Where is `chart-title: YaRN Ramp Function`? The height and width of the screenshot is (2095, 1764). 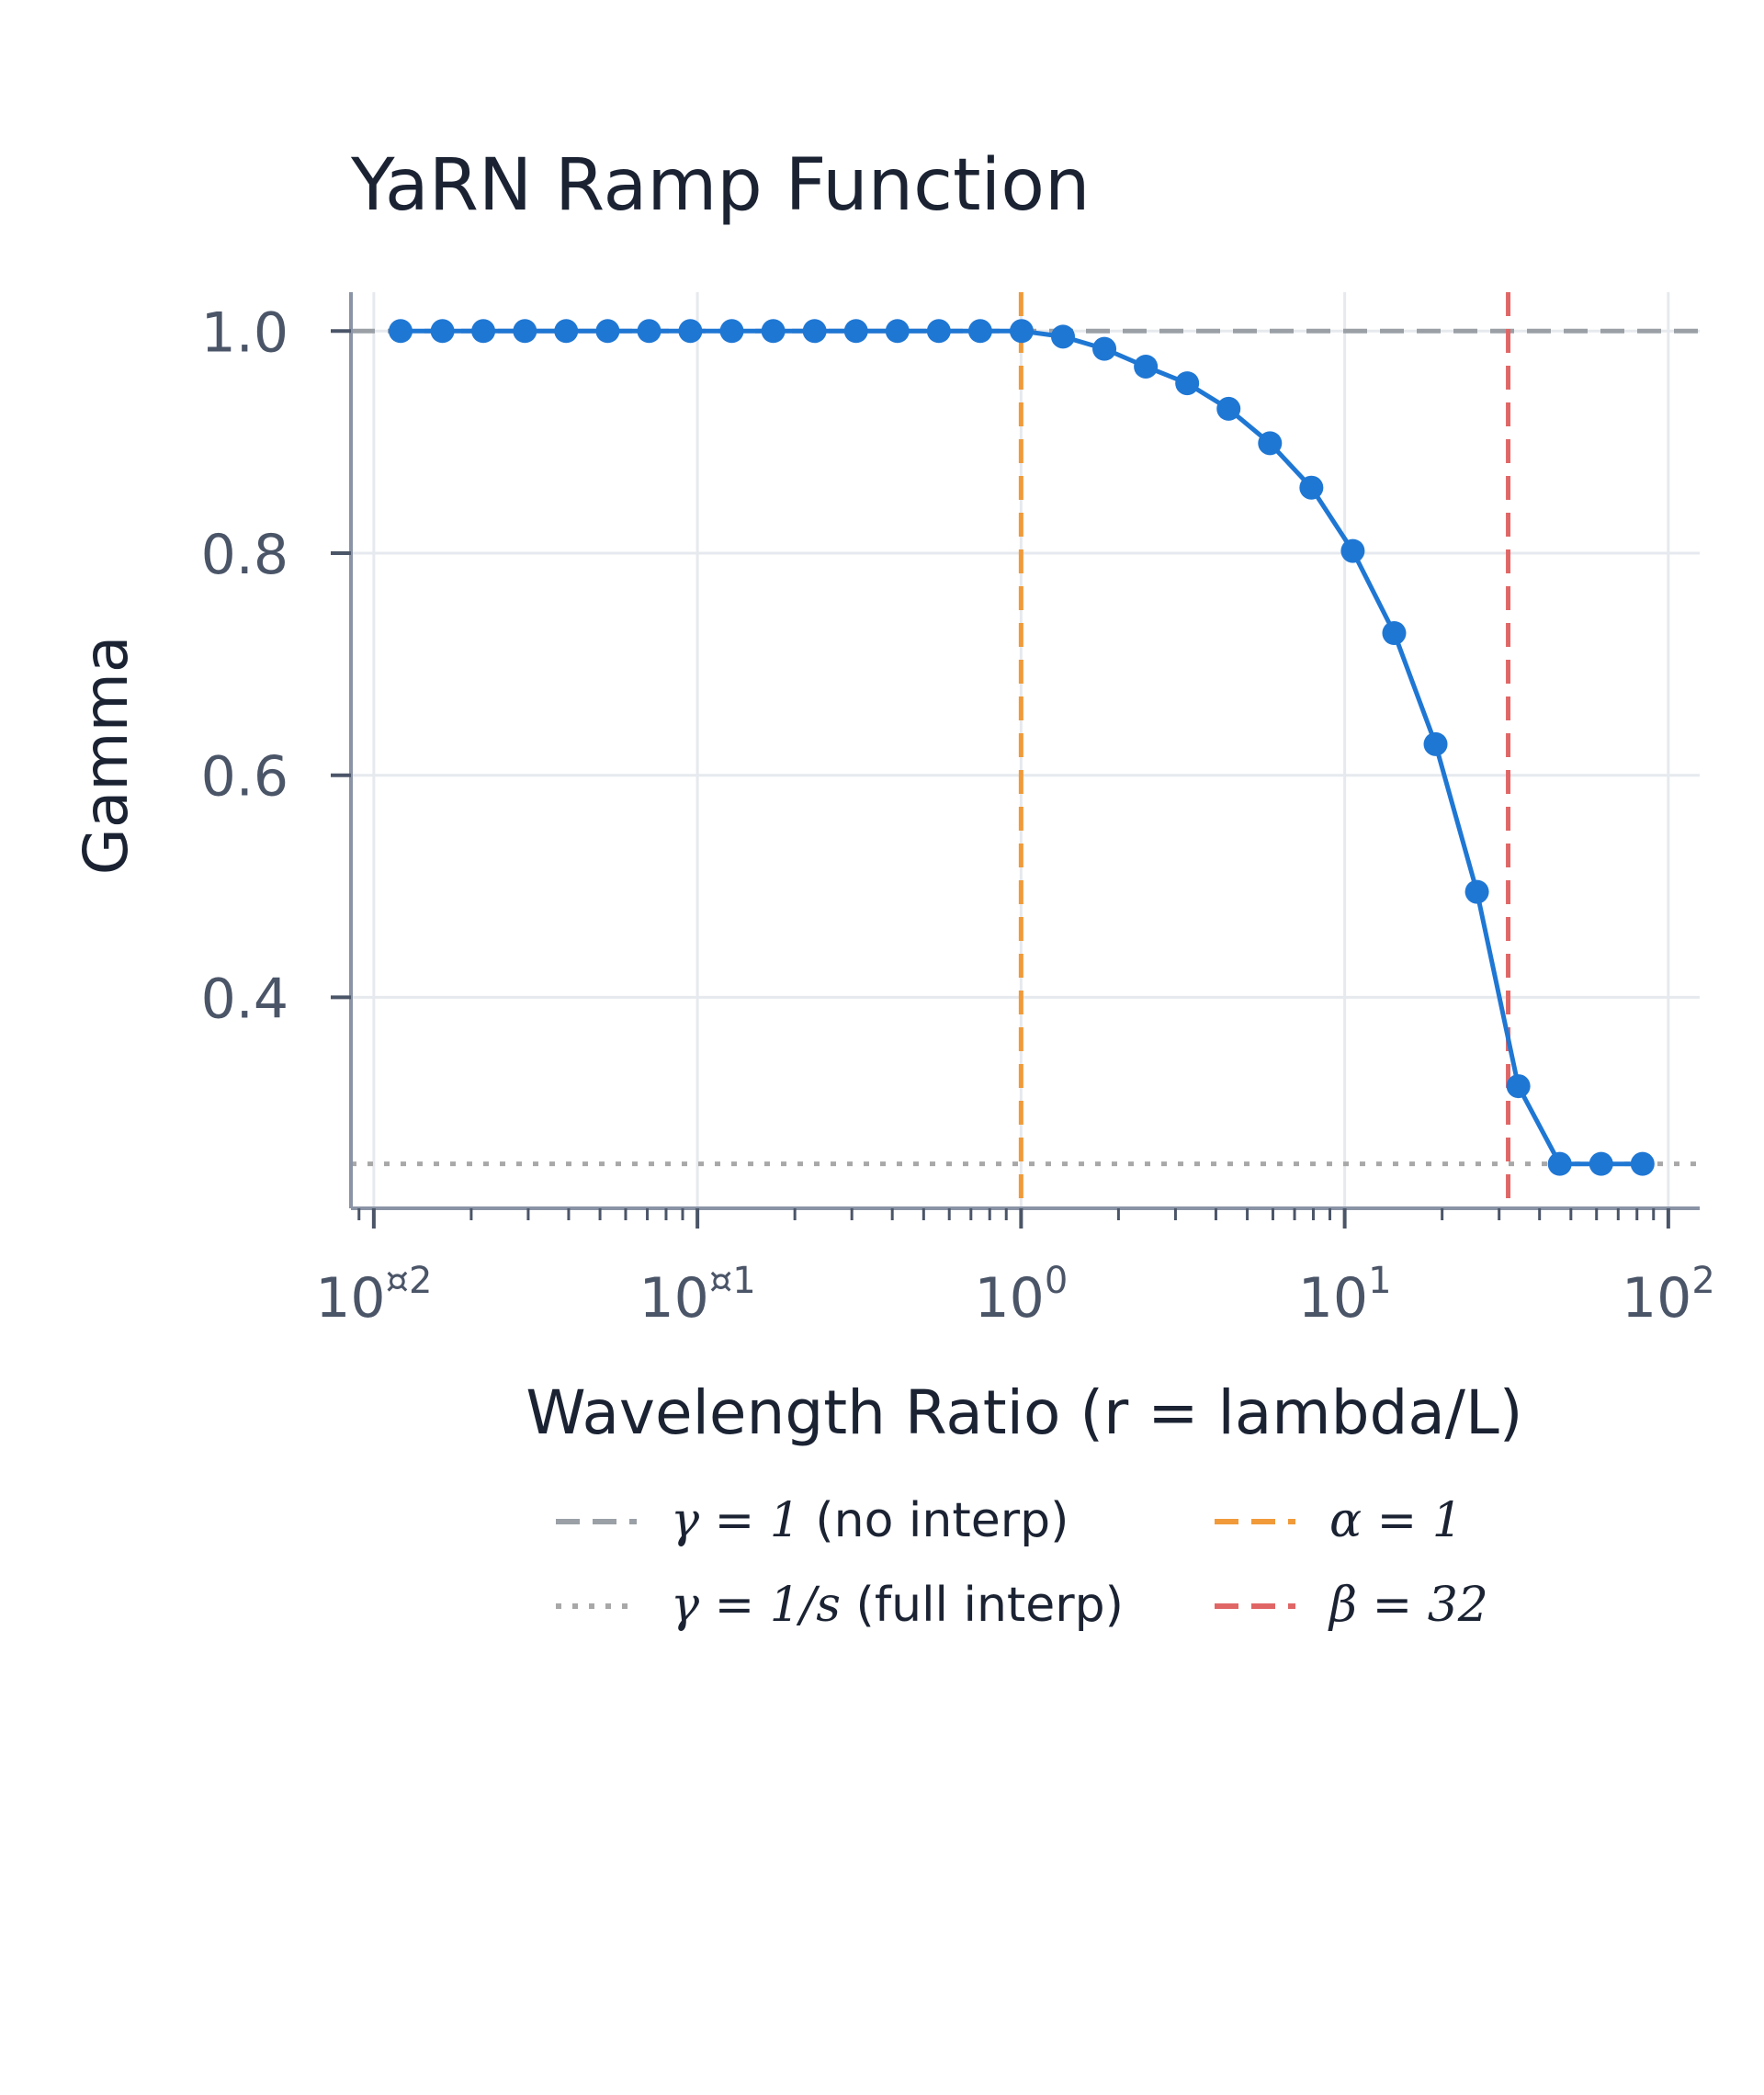
chart-title: YaRN Ramp Function is located at coordinates (720, 185).